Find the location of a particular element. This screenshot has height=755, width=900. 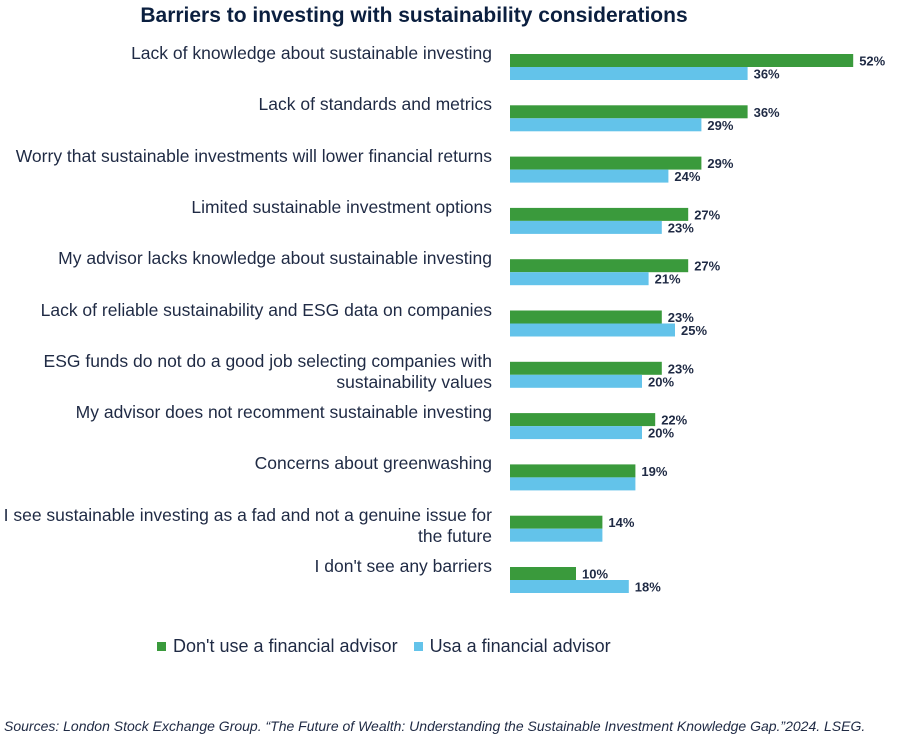

legend-item-no-advisor: Don't use a financial advisor is located at coordinates (277, 646).